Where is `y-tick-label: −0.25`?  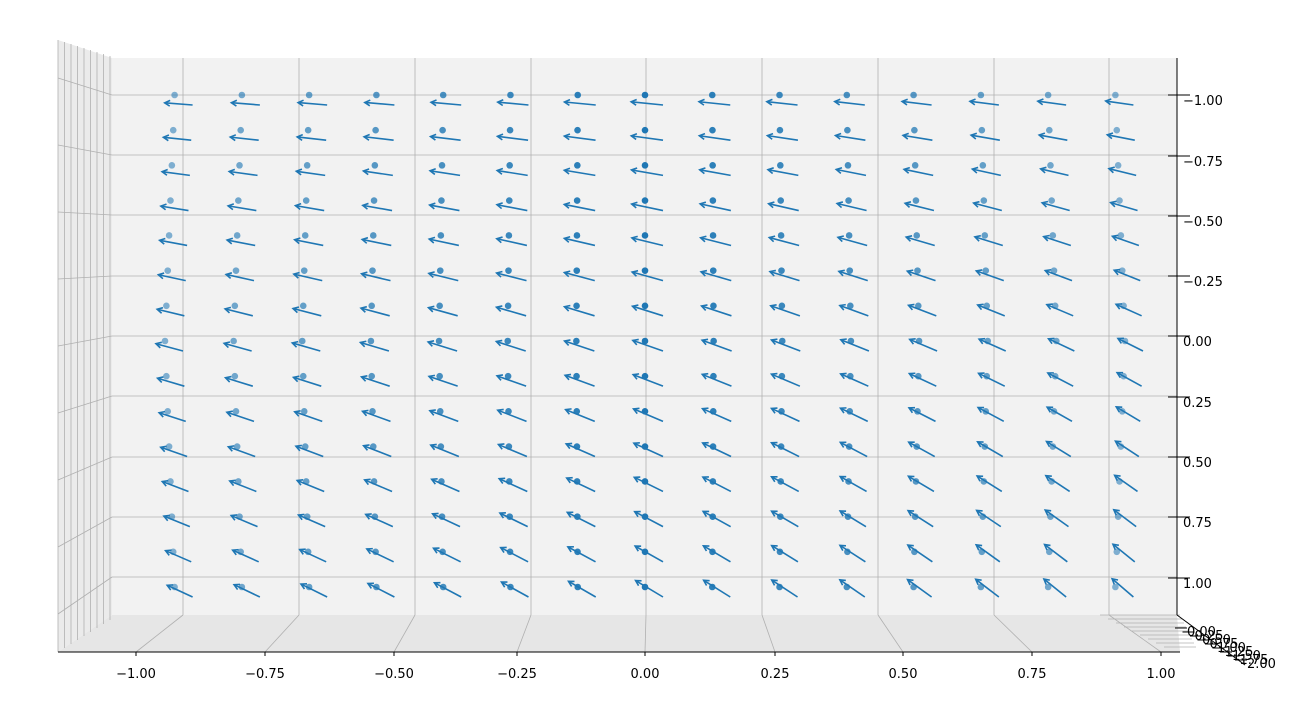 y-tick-label: −0.25 is located at coordinates (1203, 282).